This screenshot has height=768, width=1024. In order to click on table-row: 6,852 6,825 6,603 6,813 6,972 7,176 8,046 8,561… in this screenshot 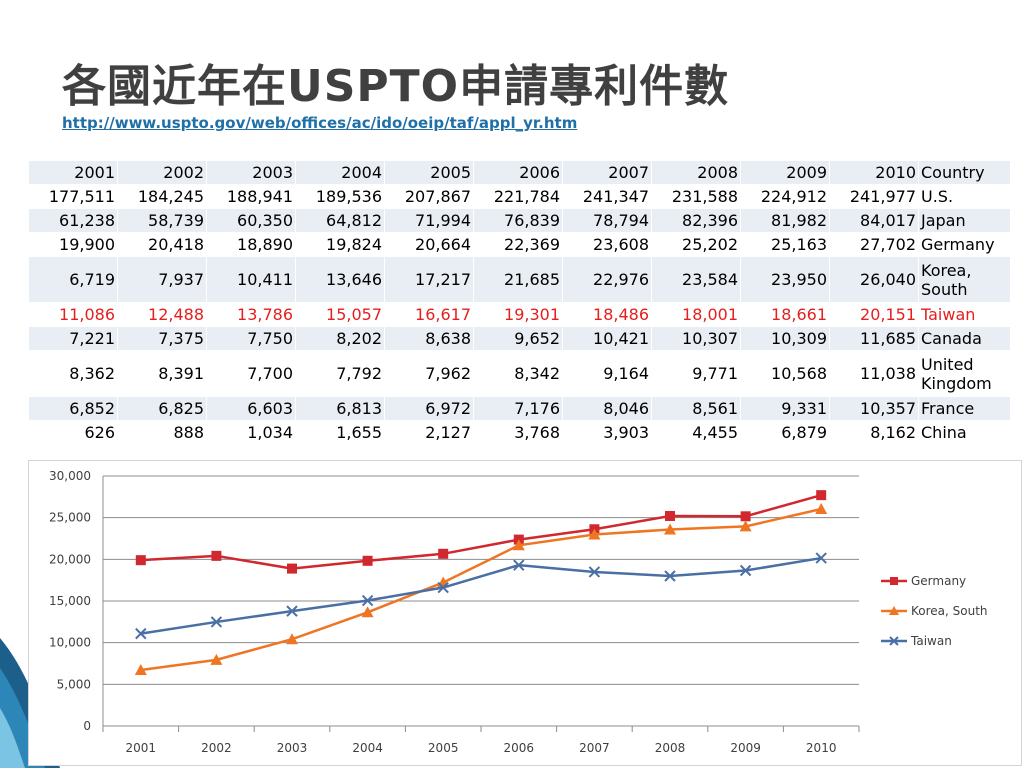, I will do `click(519, 408)`.